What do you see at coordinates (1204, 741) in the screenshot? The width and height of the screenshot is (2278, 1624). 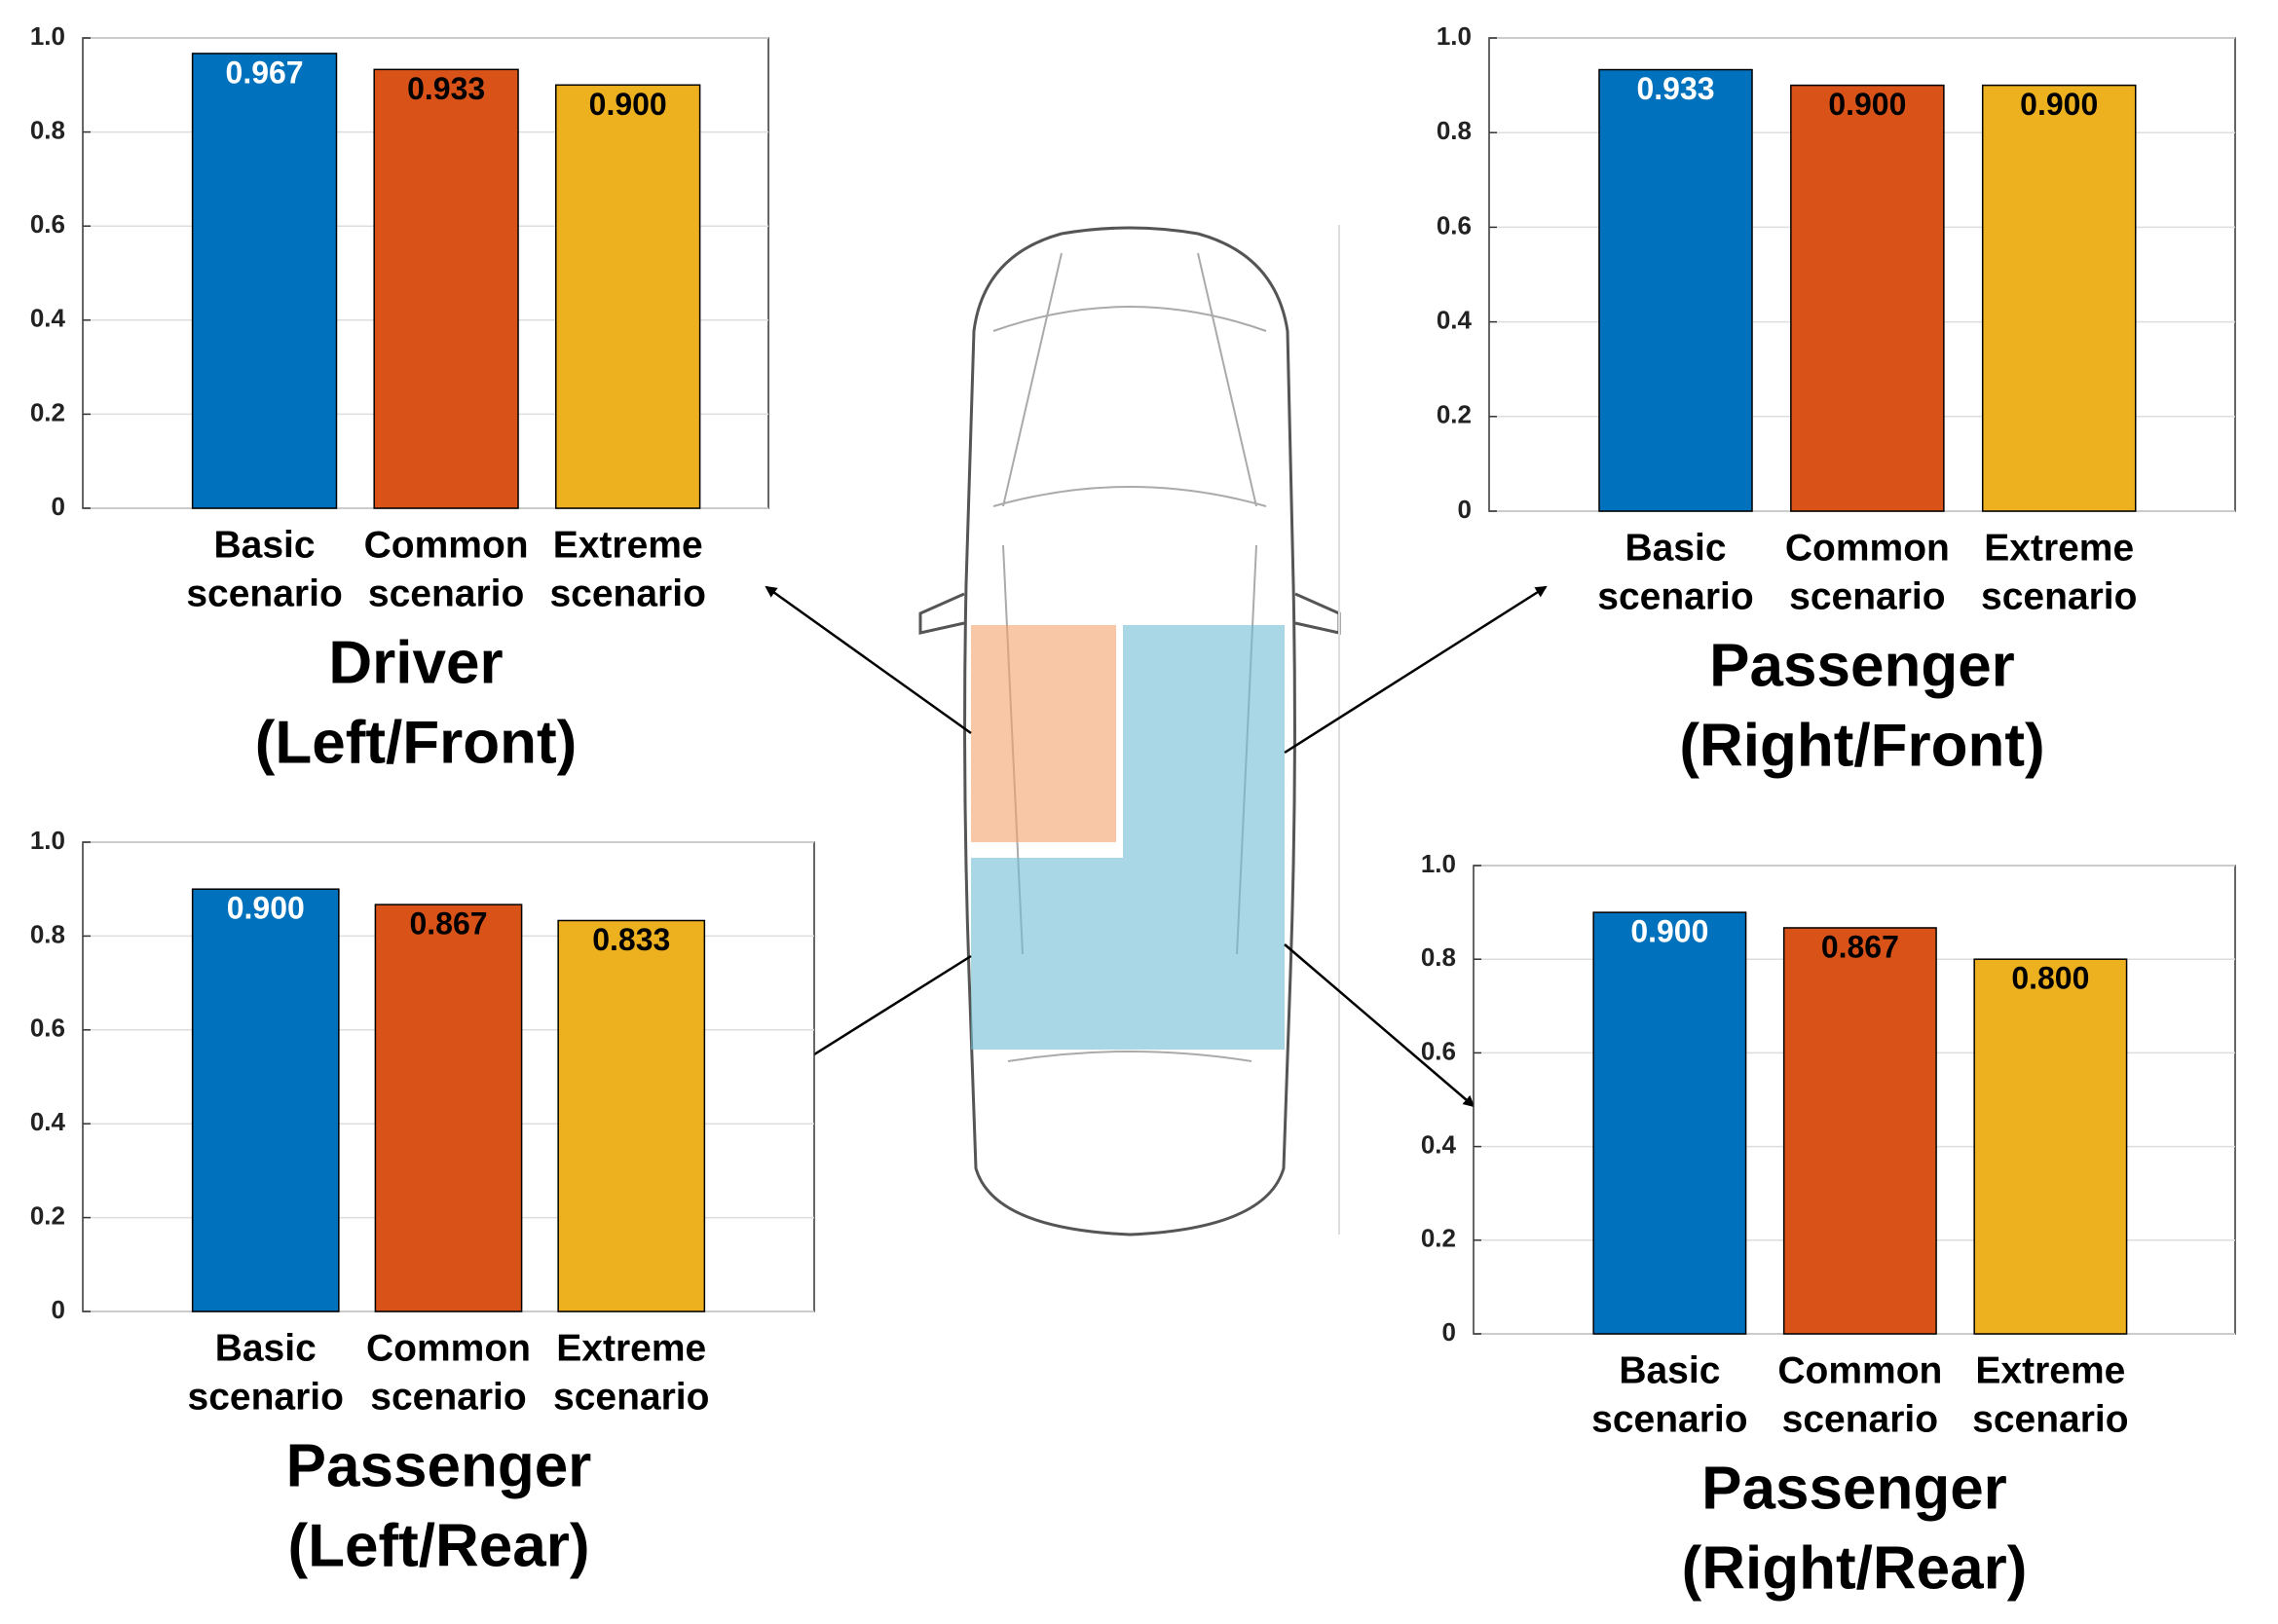 I see `front-passenger-zone` at bounding box center [1204, 741].